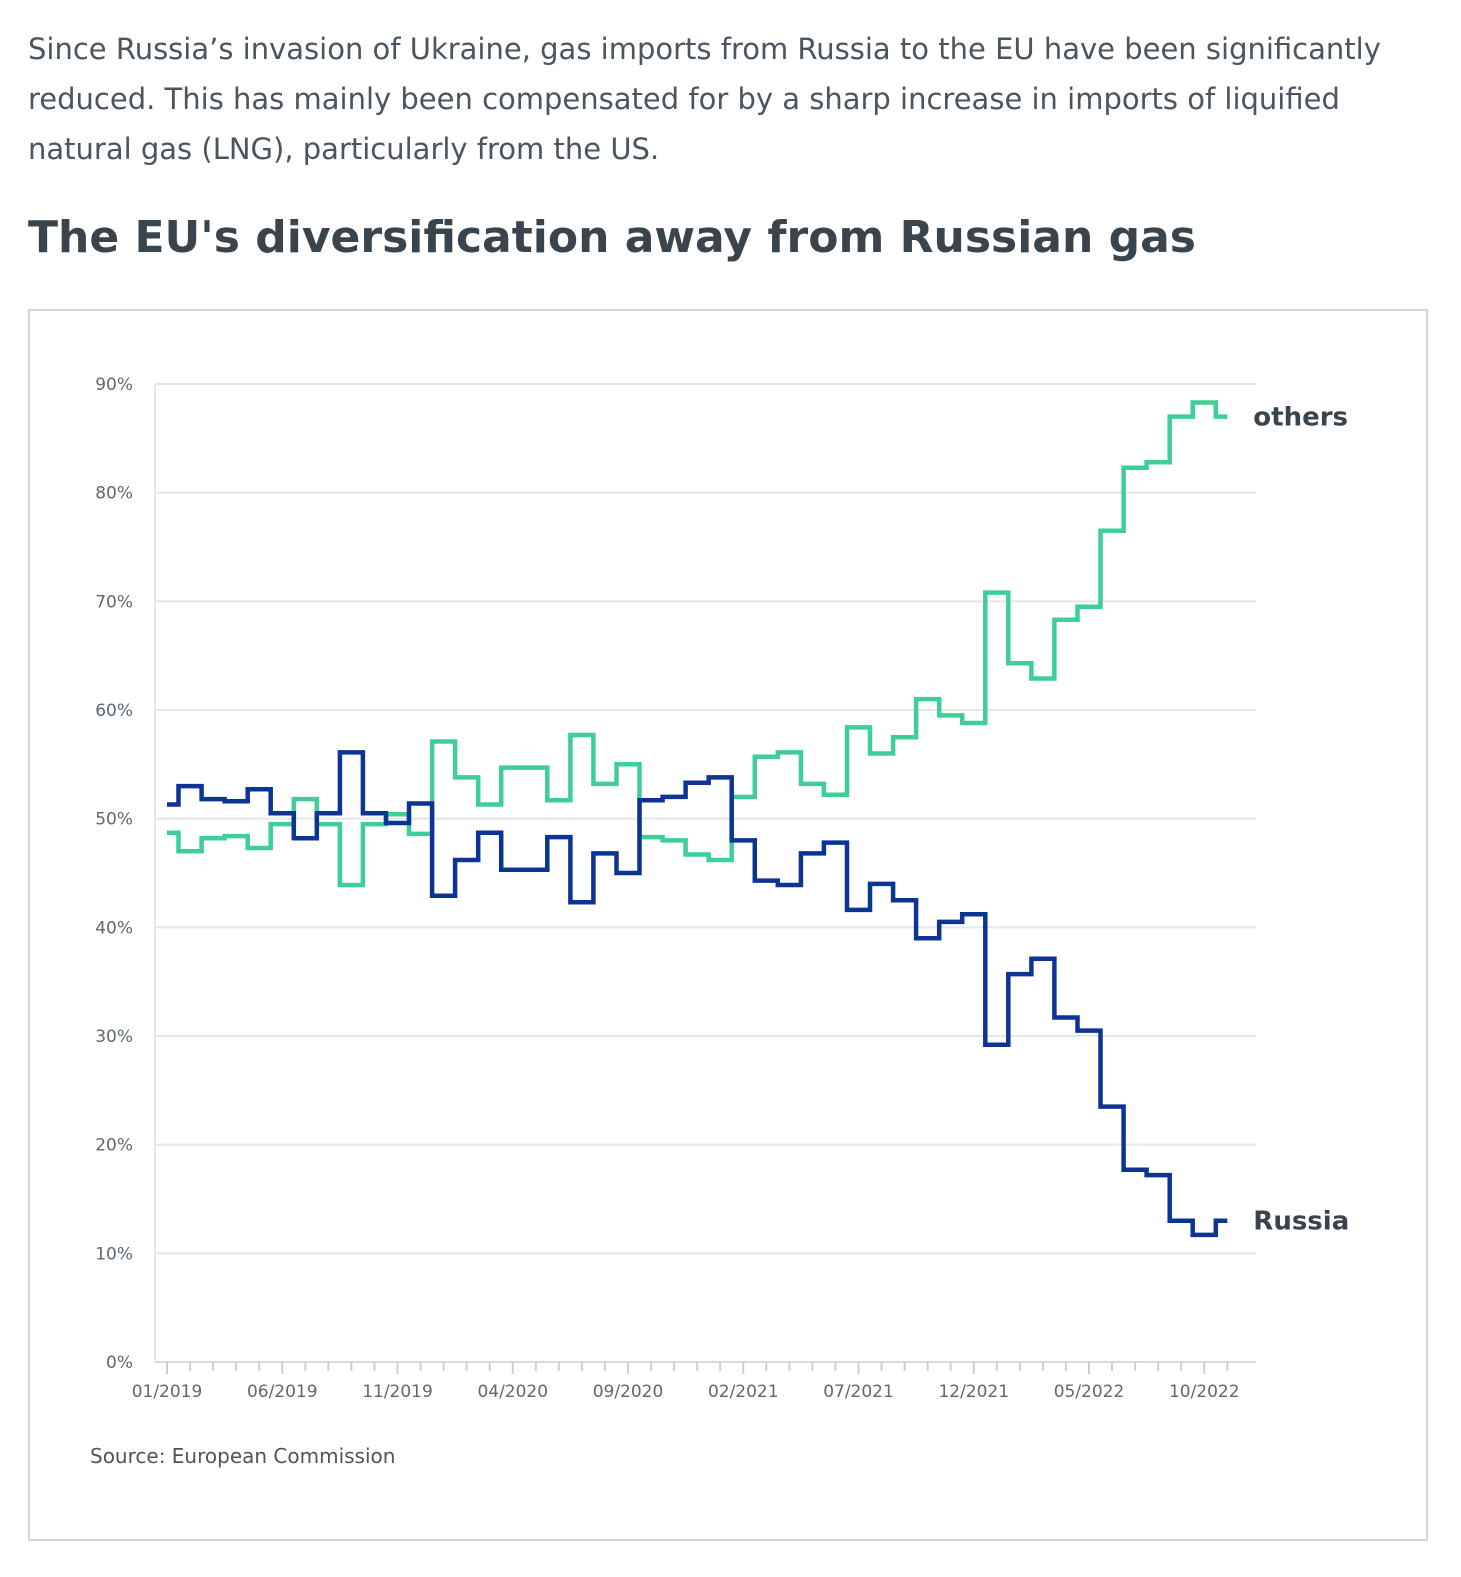 Image resolution: width=1461 pixels, height=1577 pixels. I want to click on y-tick-label: 40%, so click(114, 928).